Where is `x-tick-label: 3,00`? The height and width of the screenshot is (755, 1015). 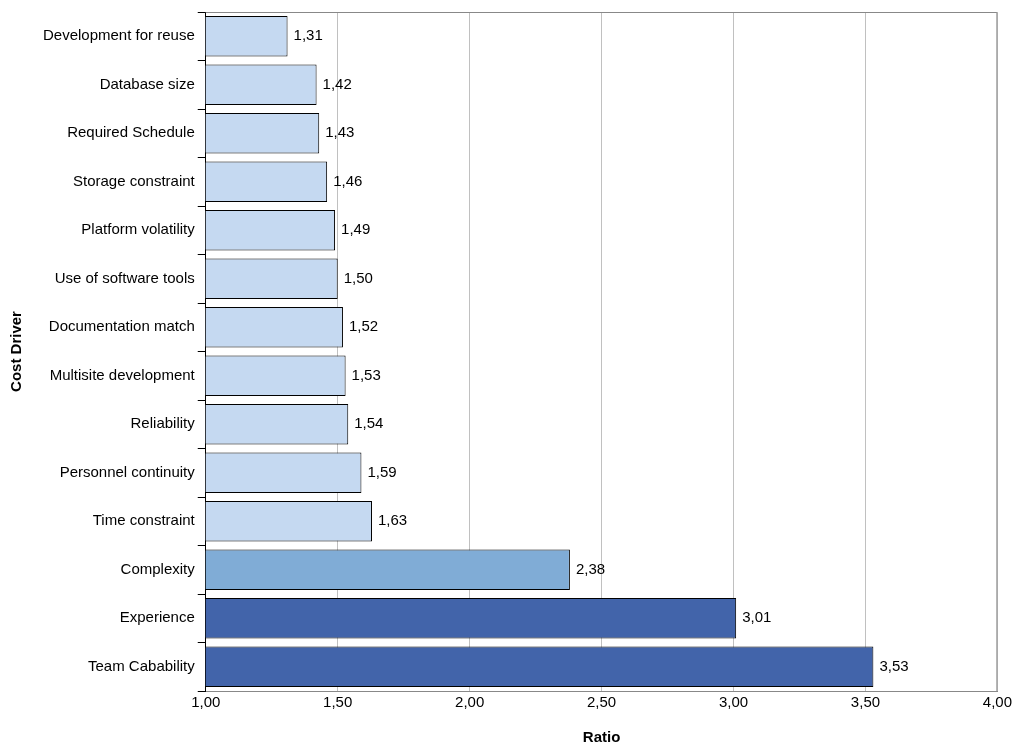 x-tick-label: 3,00 is located at coordinates (733, 702).